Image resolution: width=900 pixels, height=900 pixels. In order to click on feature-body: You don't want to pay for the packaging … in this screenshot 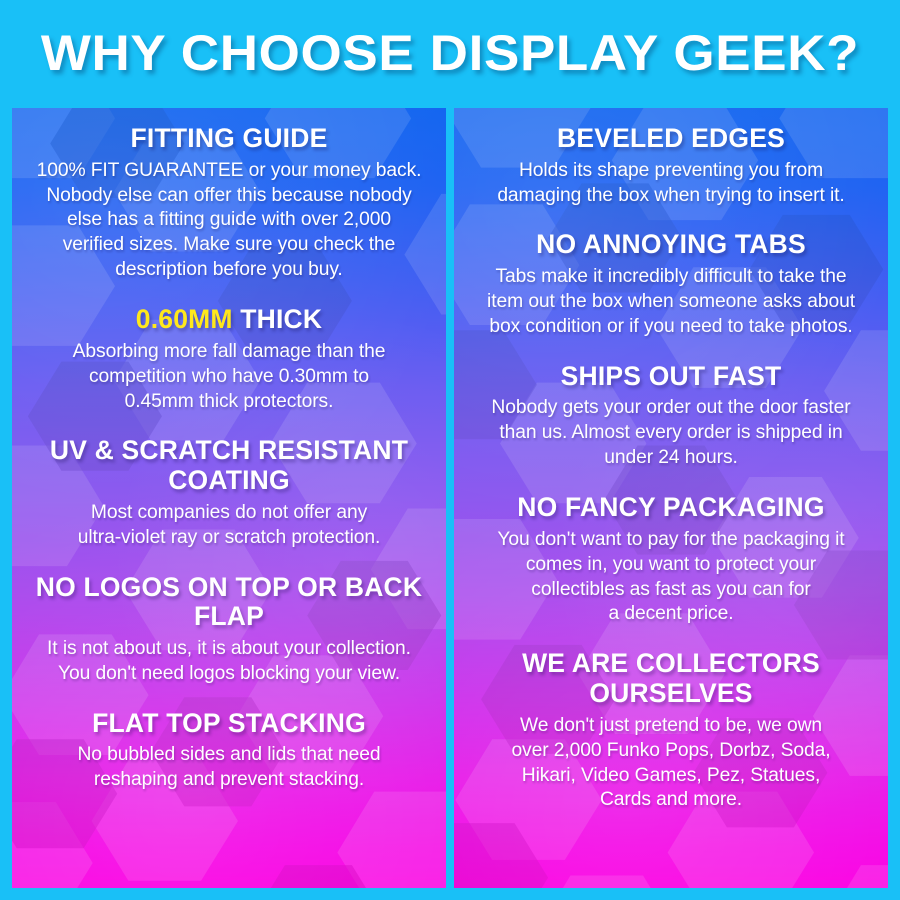, I will do `click(671, 578)`.